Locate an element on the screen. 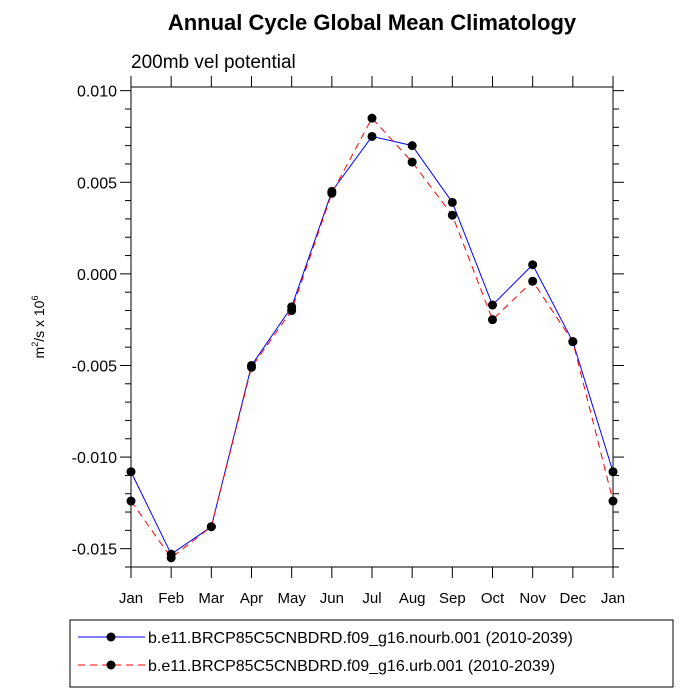  x-tick-label: Sep is located at coordinates (452, 598).